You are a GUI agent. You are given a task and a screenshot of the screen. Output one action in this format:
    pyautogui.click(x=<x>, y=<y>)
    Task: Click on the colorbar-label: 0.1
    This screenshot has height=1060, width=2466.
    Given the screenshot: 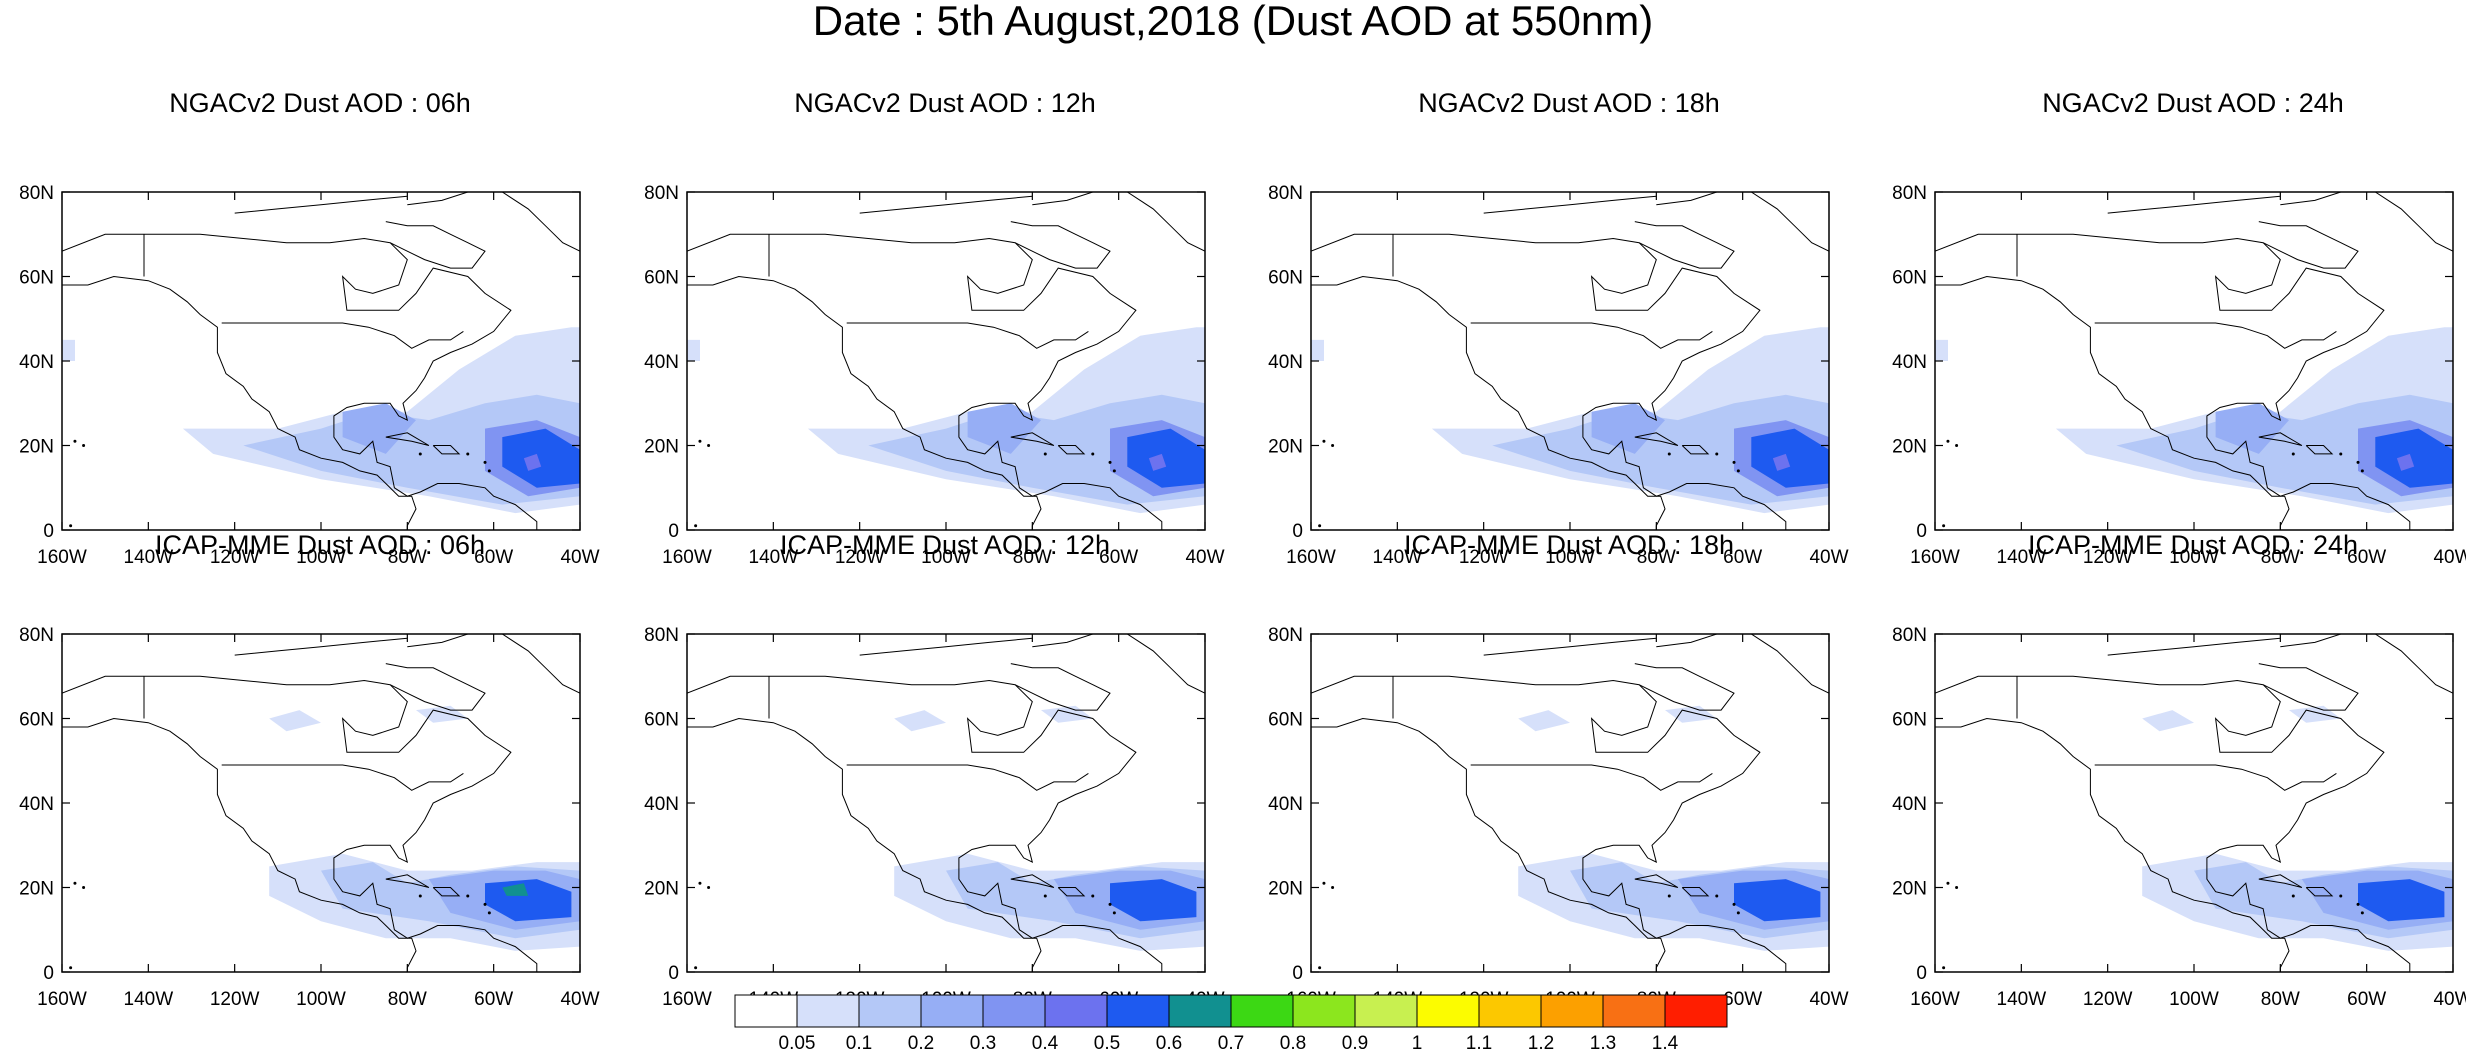 What is the action you would take?
    pyautogui.click(x=859, y=1043)
    